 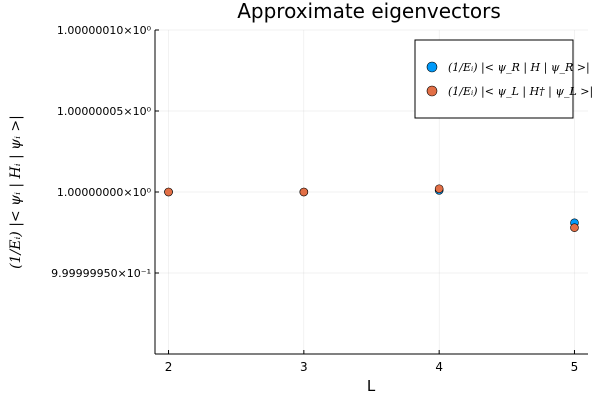 I want to click on x-tick-label: 4, so click(x=439, y=367).